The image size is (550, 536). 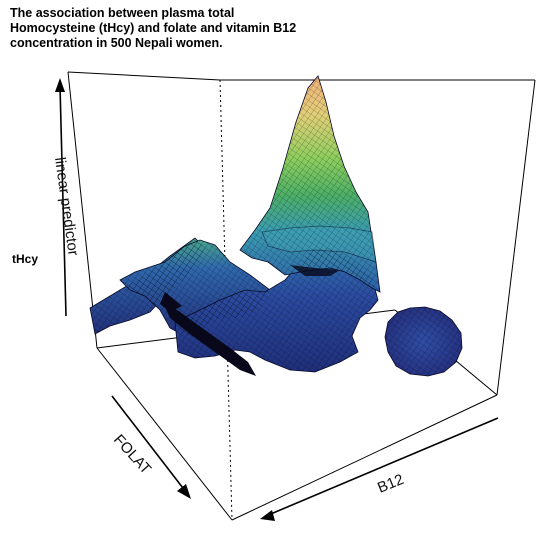 What do you see at coordinates (132, 454) in the screenshot?
I see `x-axis-label: FOLAT` at bounding box center [132, 454].